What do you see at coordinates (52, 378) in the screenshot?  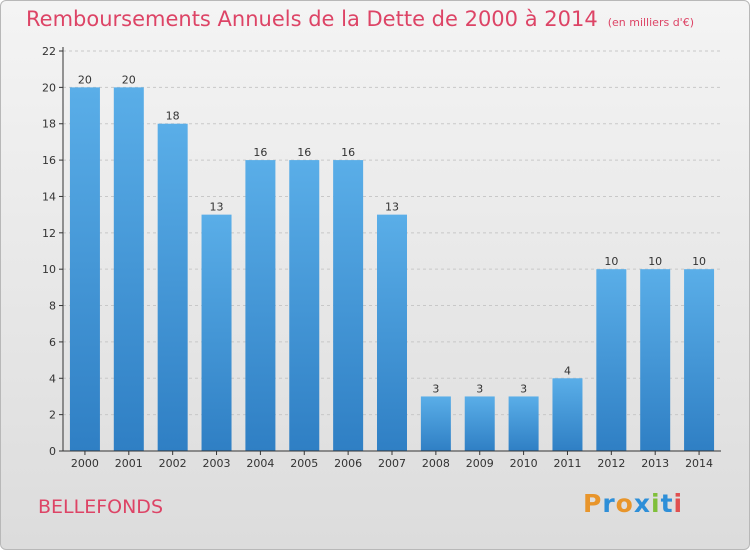 I see `y-tick-label: 4` at bounding box center [52, 378].